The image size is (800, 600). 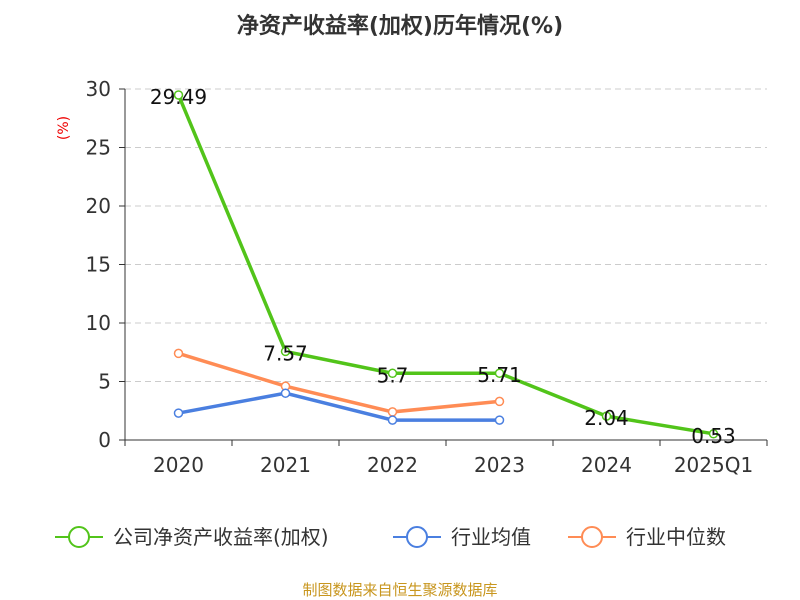 I want to click on y-axis-label: (%), so click(x=64, y=128).